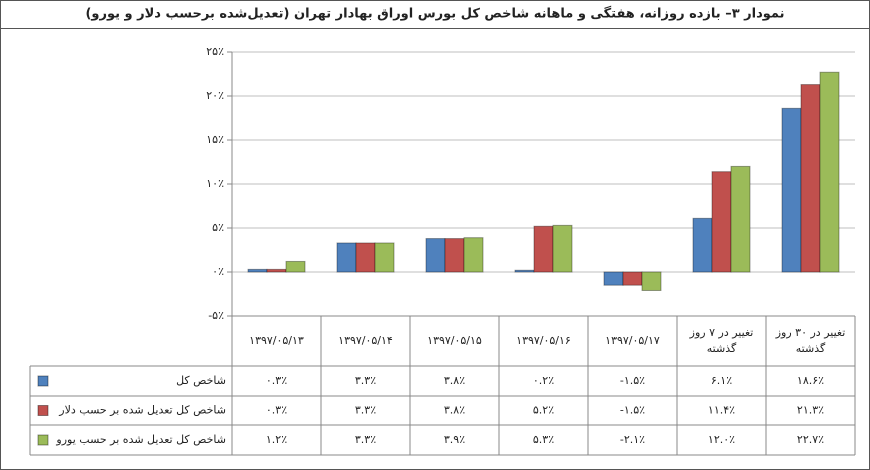 The width and height of the screenshot is (870, 470). What do you see at coordinates (216, 315) in the screenshot?
I see `y-tick-label: -۵٪` at bounding box center [216, 315].